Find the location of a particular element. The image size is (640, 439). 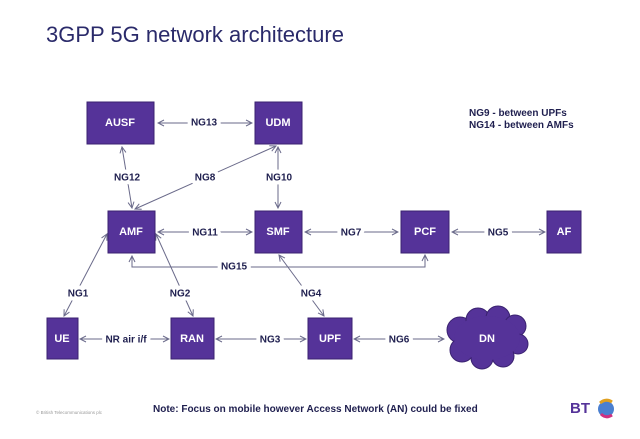

label-ng11: NG11 is located at coordinates (205, 233).